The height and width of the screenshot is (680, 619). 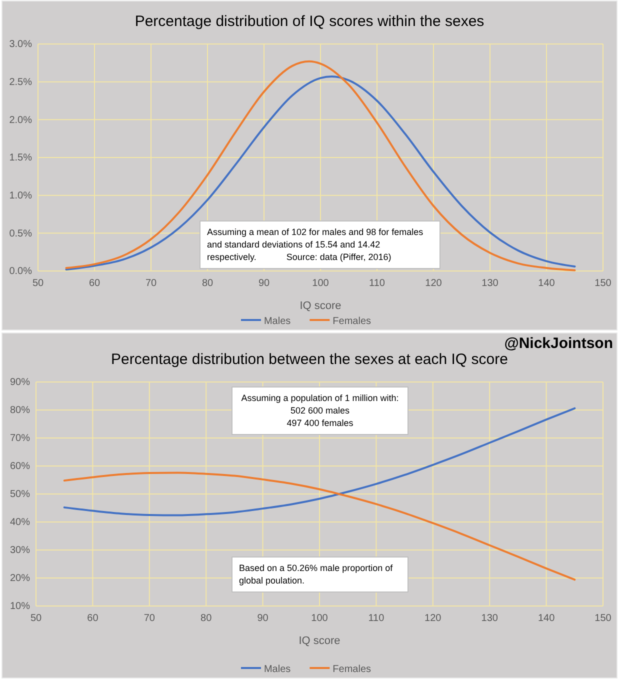 What do you see at coordinates (558, 343) in the screenshot?
I see `text: @NickJointson` at bounding box center [558, 343].